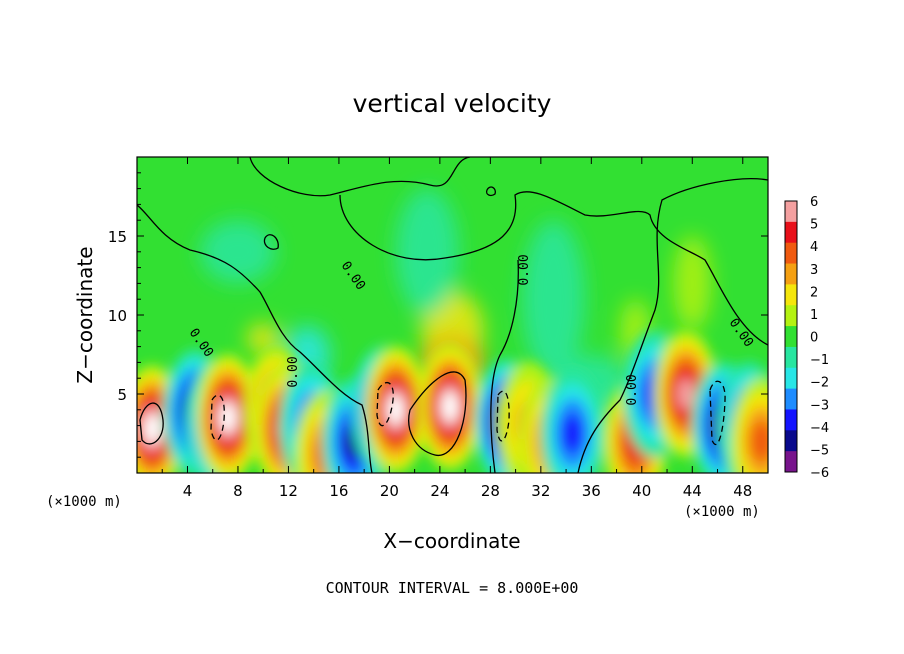 The width and height of the screenshot is (904, 654). Describe the element at coordinates (117, 316) in the screenshot. I see `y-tick-label-10: 10` at that location.